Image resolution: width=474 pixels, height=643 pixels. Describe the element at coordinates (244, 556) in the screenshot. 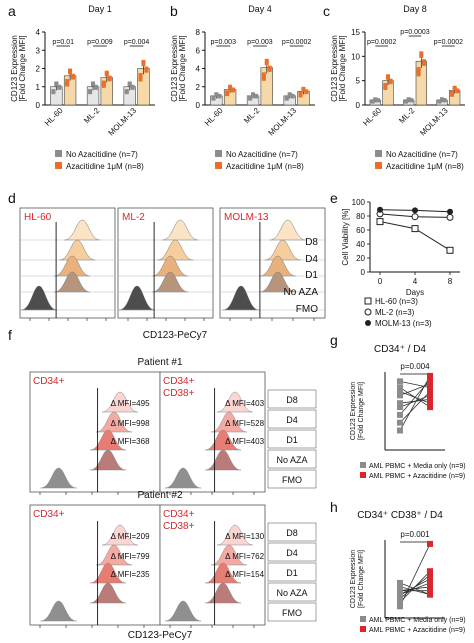

I see `mfi-label: Δ MFI=762` at that location.